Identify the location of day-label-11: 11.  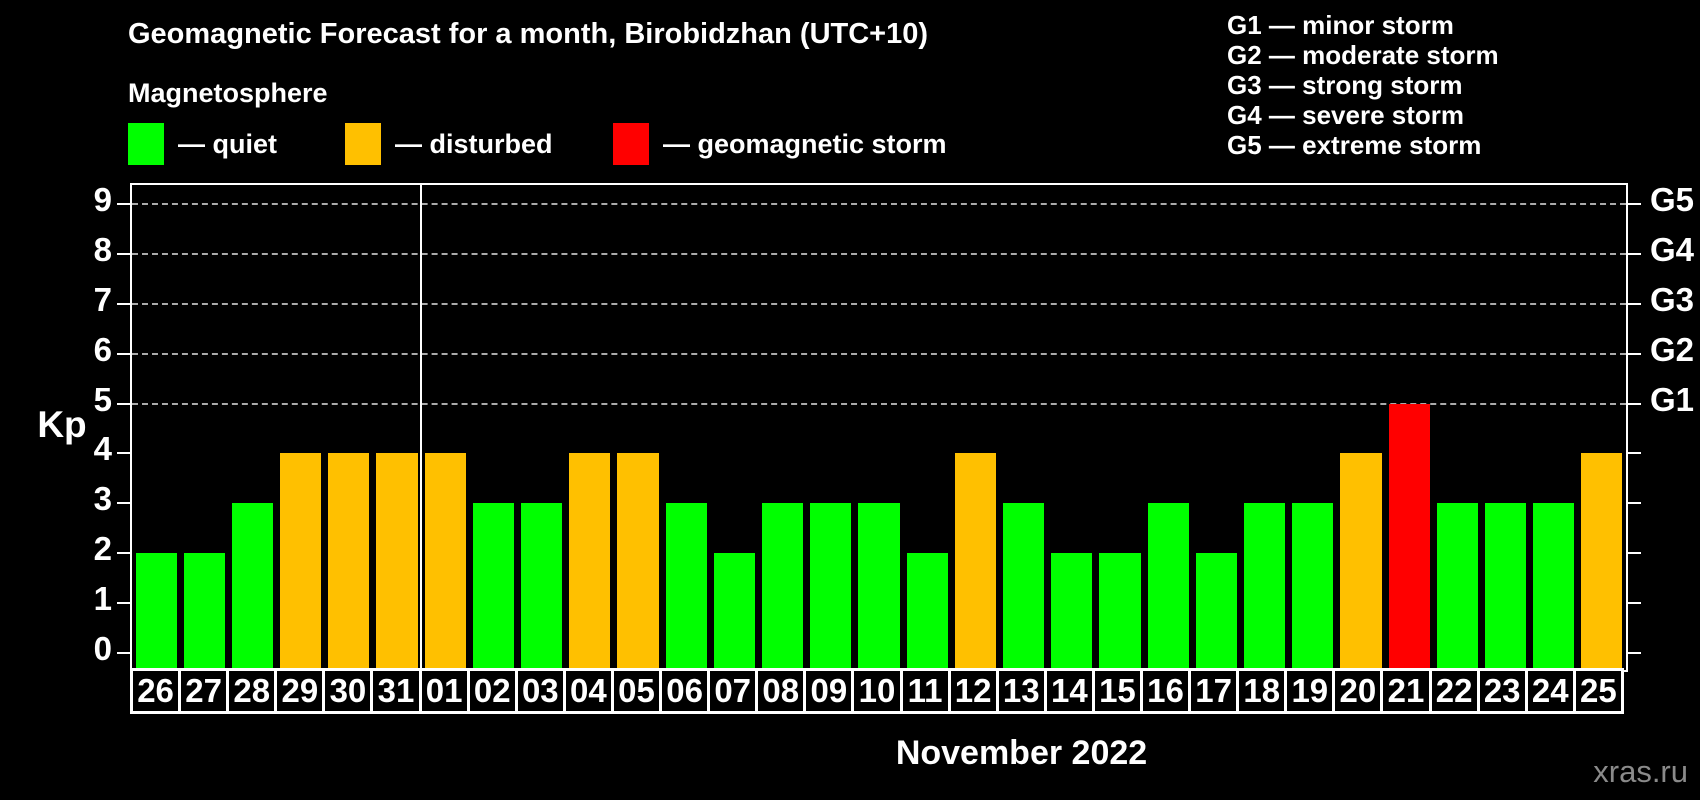
(925, 691).